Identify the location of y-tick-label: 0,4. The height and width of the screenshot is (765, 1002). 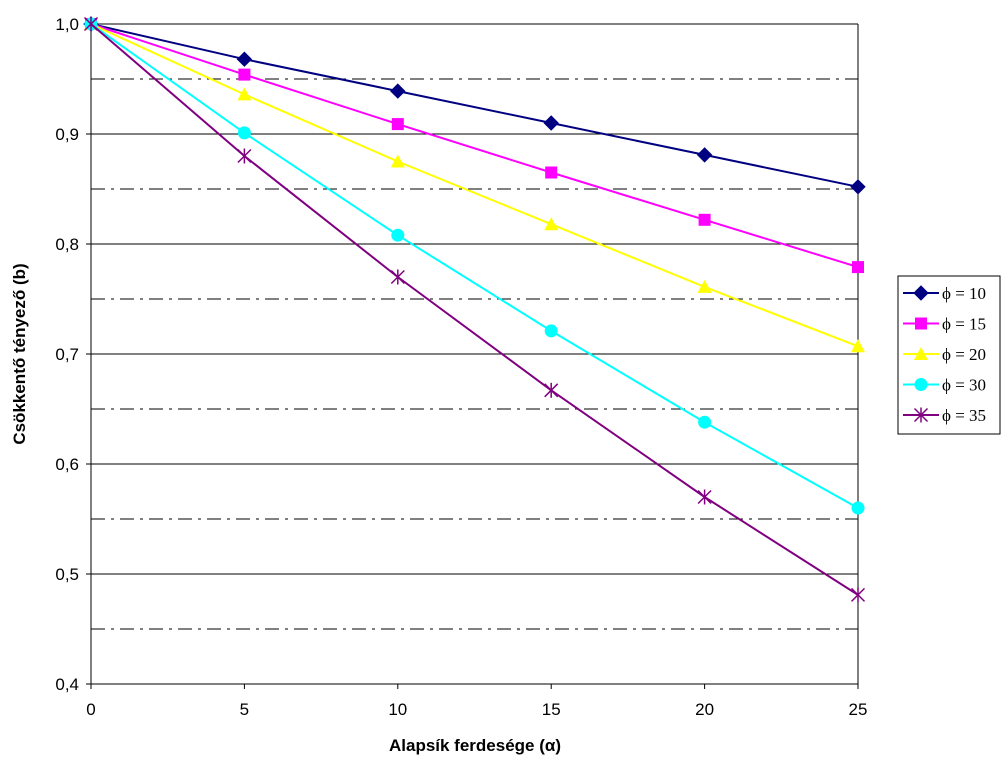
(67, 684).